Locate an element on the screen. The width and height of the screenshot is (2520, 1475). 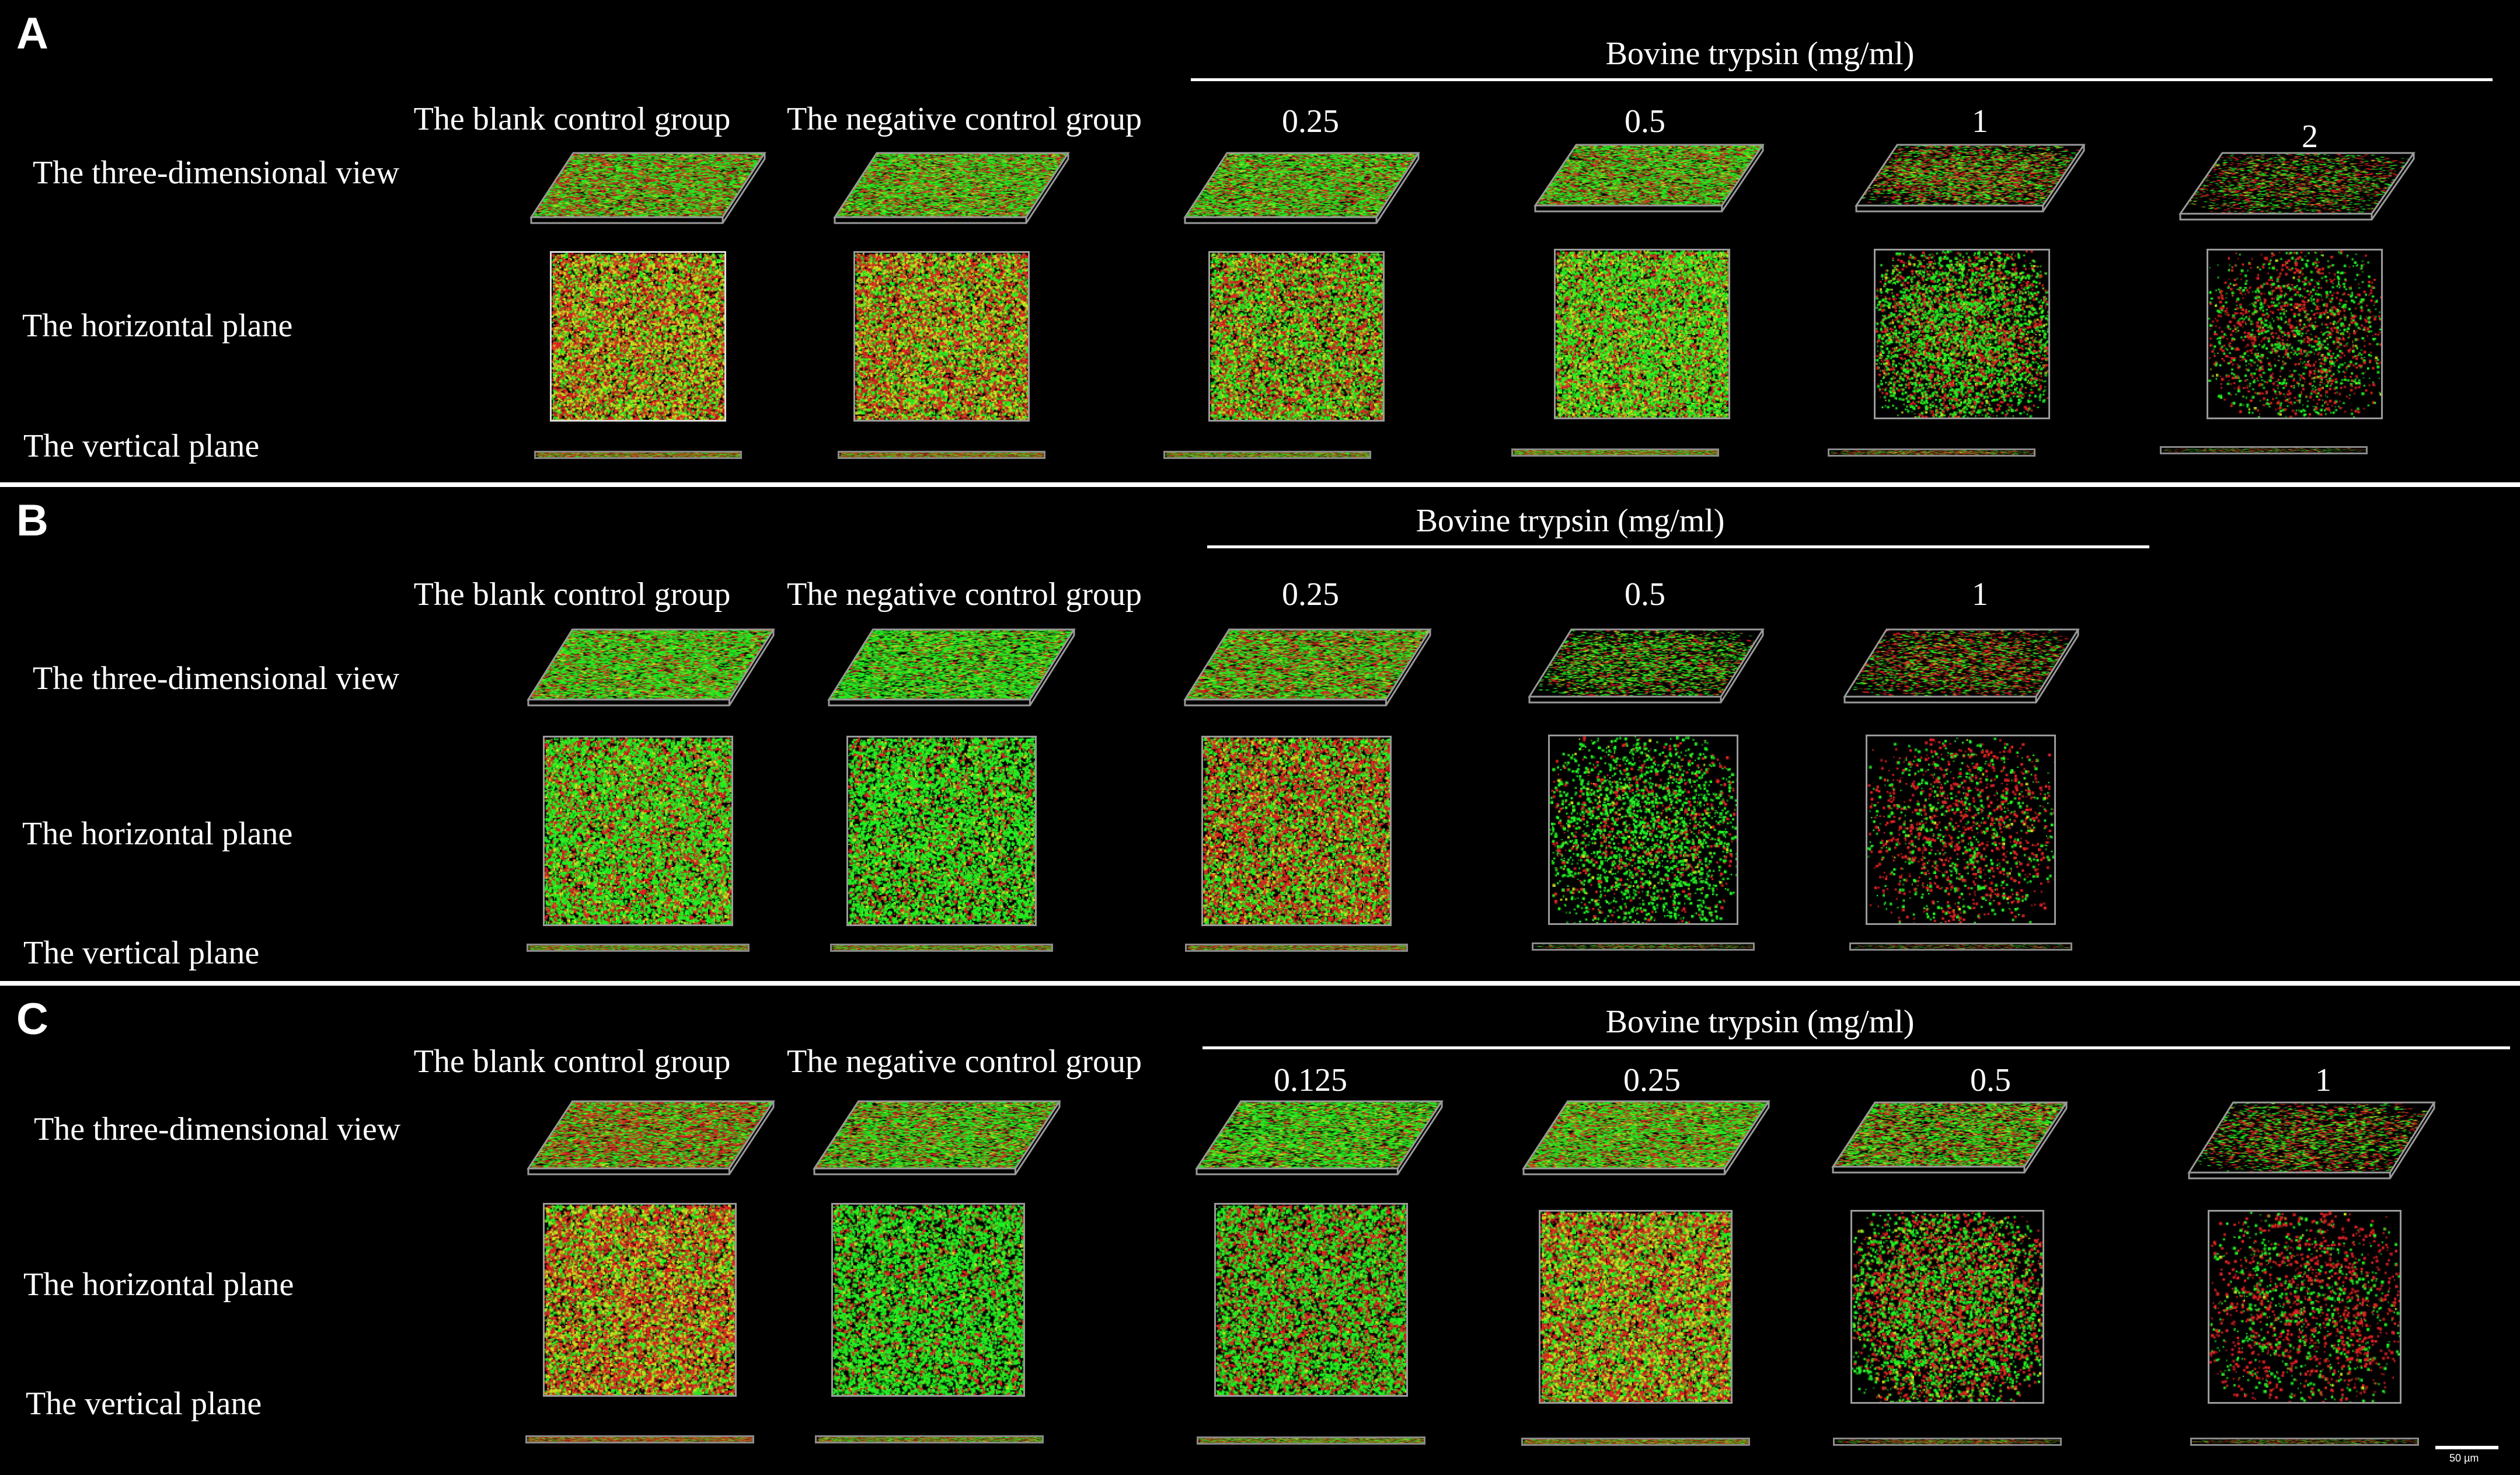
concentration-label: 2 is located at coordinates (2310, 137).